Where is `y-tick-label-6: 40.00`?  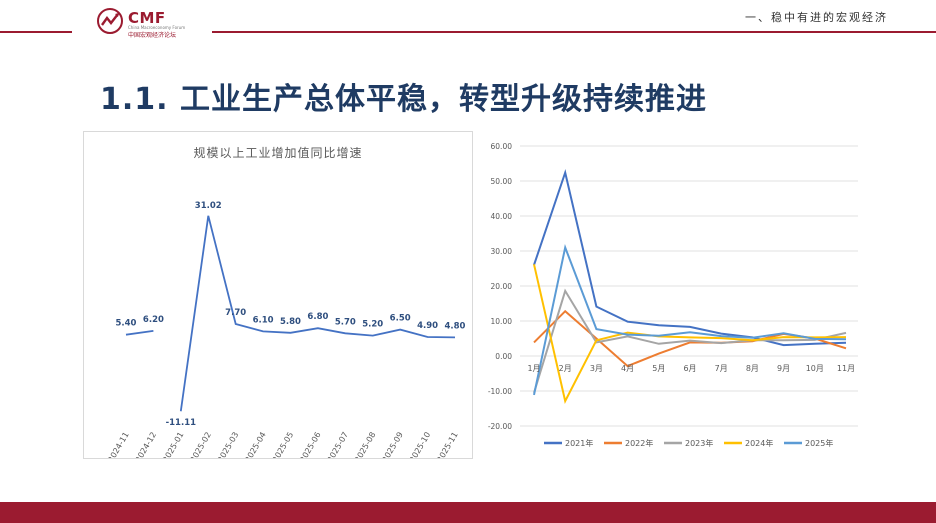 y-tick-label-6: 40.00 is located at coordinates (502, 216).